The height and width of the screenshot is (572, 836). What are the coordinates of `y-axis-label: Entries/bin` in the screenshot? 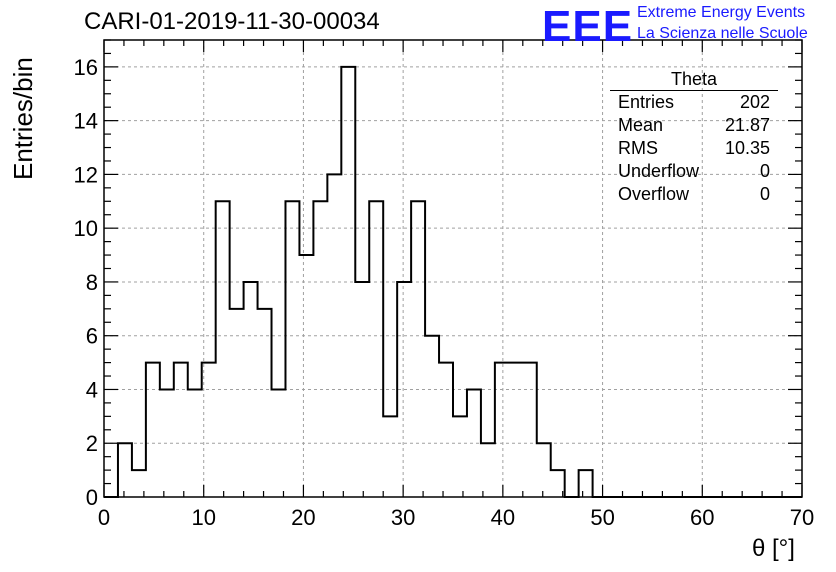 It's located at (23, 118).